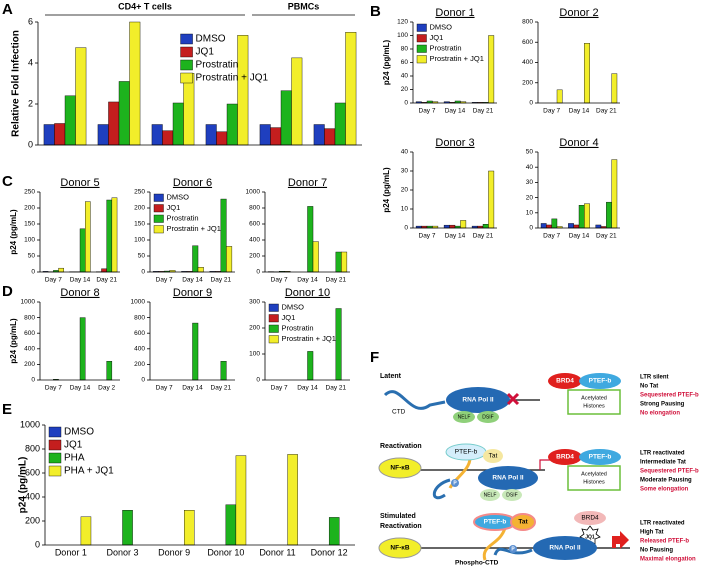  I want to click on x-tick-label: Donor 12, so click(329, 552).